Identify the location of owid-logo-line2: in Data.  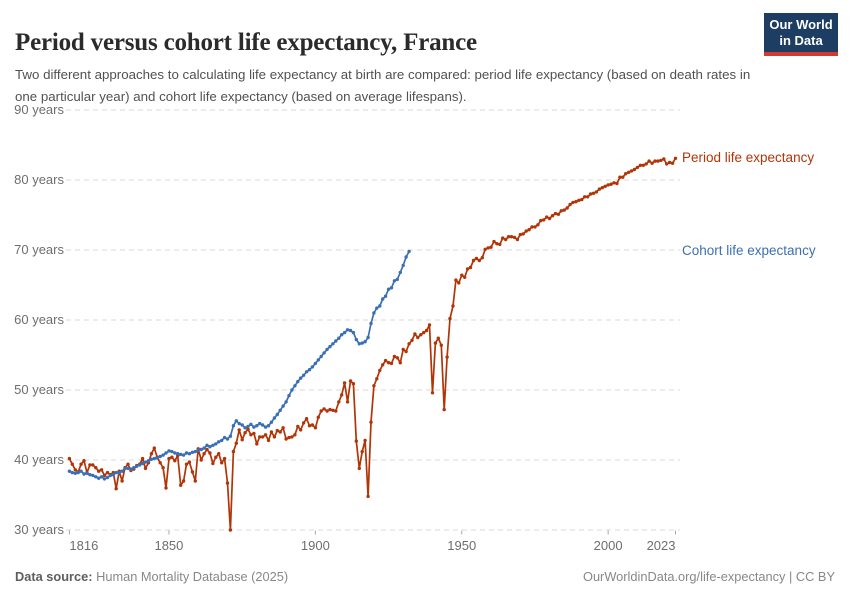
(801, 40).